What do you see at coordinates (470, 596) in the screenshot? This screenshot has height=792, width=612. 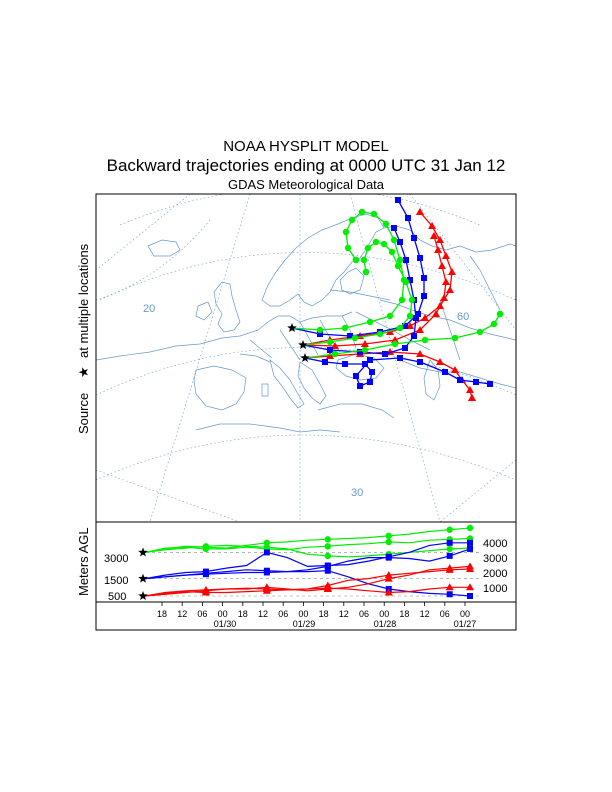 I see `height-end-marker-blue` at bounding box center [470, 596].